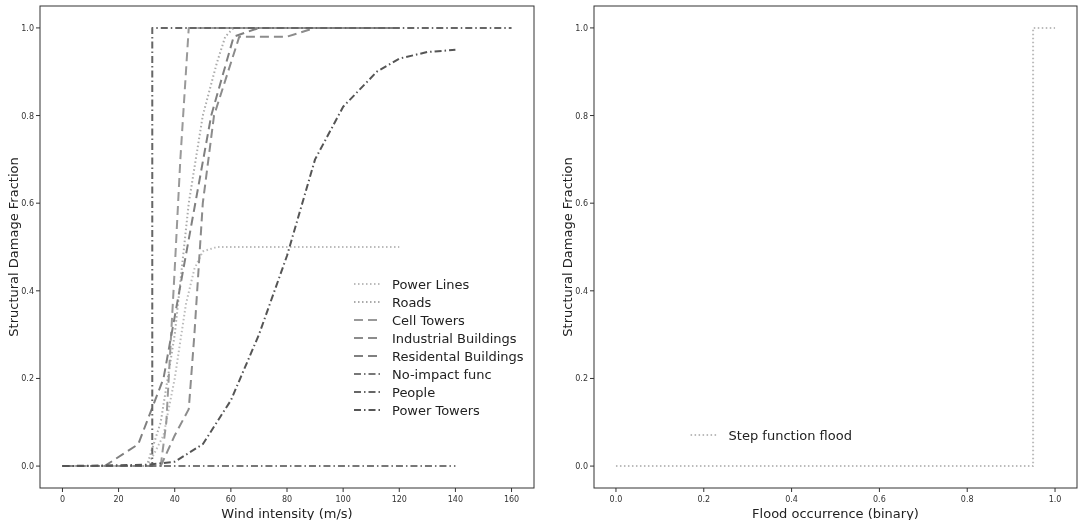 The height and width of the screenshot is (520, 1081). I want to click on legend-label: People, so click(414, 392).